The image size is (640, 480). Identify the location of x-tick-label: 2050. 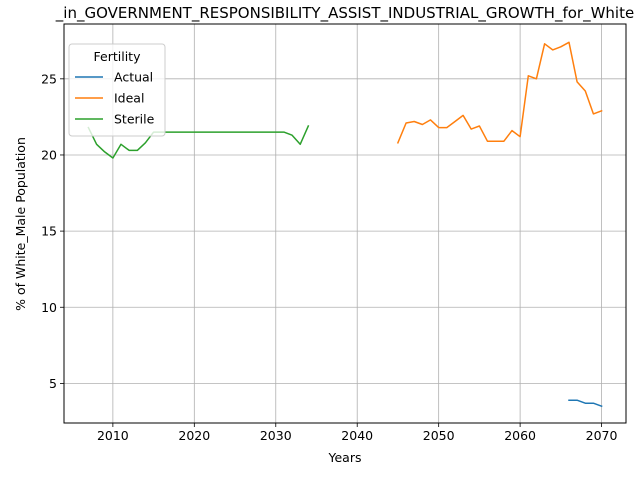
(439, 435).